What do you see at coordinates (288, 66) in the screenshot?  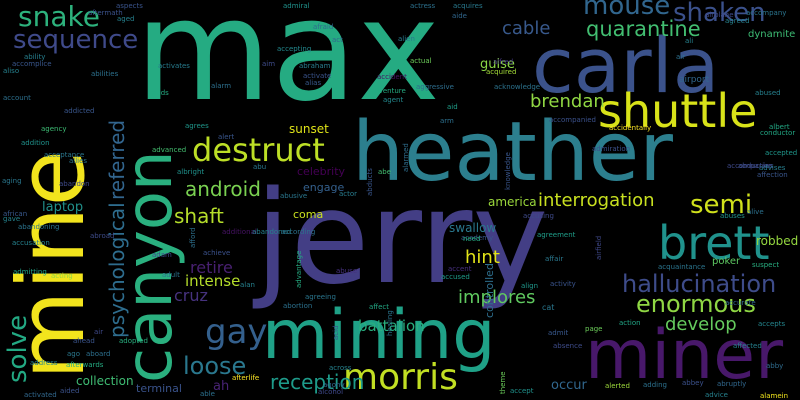 I see `word-max: max` at bounding box center [288, 66].